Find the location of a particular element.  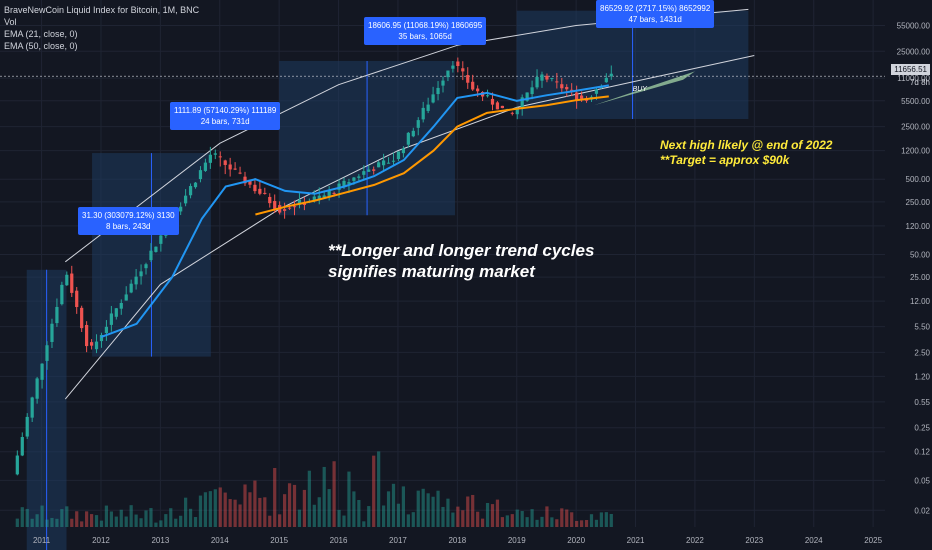

ema50-indicator-label: EMA (50, close, 0) is located at coordinates (41, 46).